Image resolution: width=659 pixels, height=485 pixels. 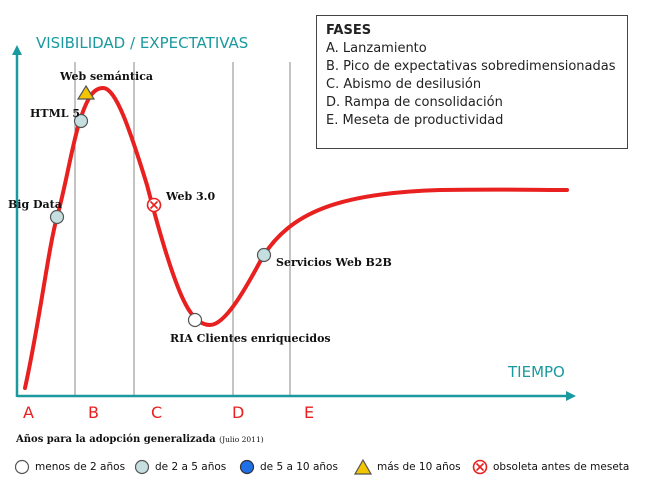 I want to click on web-3-marker, so click(x=154, y=205).